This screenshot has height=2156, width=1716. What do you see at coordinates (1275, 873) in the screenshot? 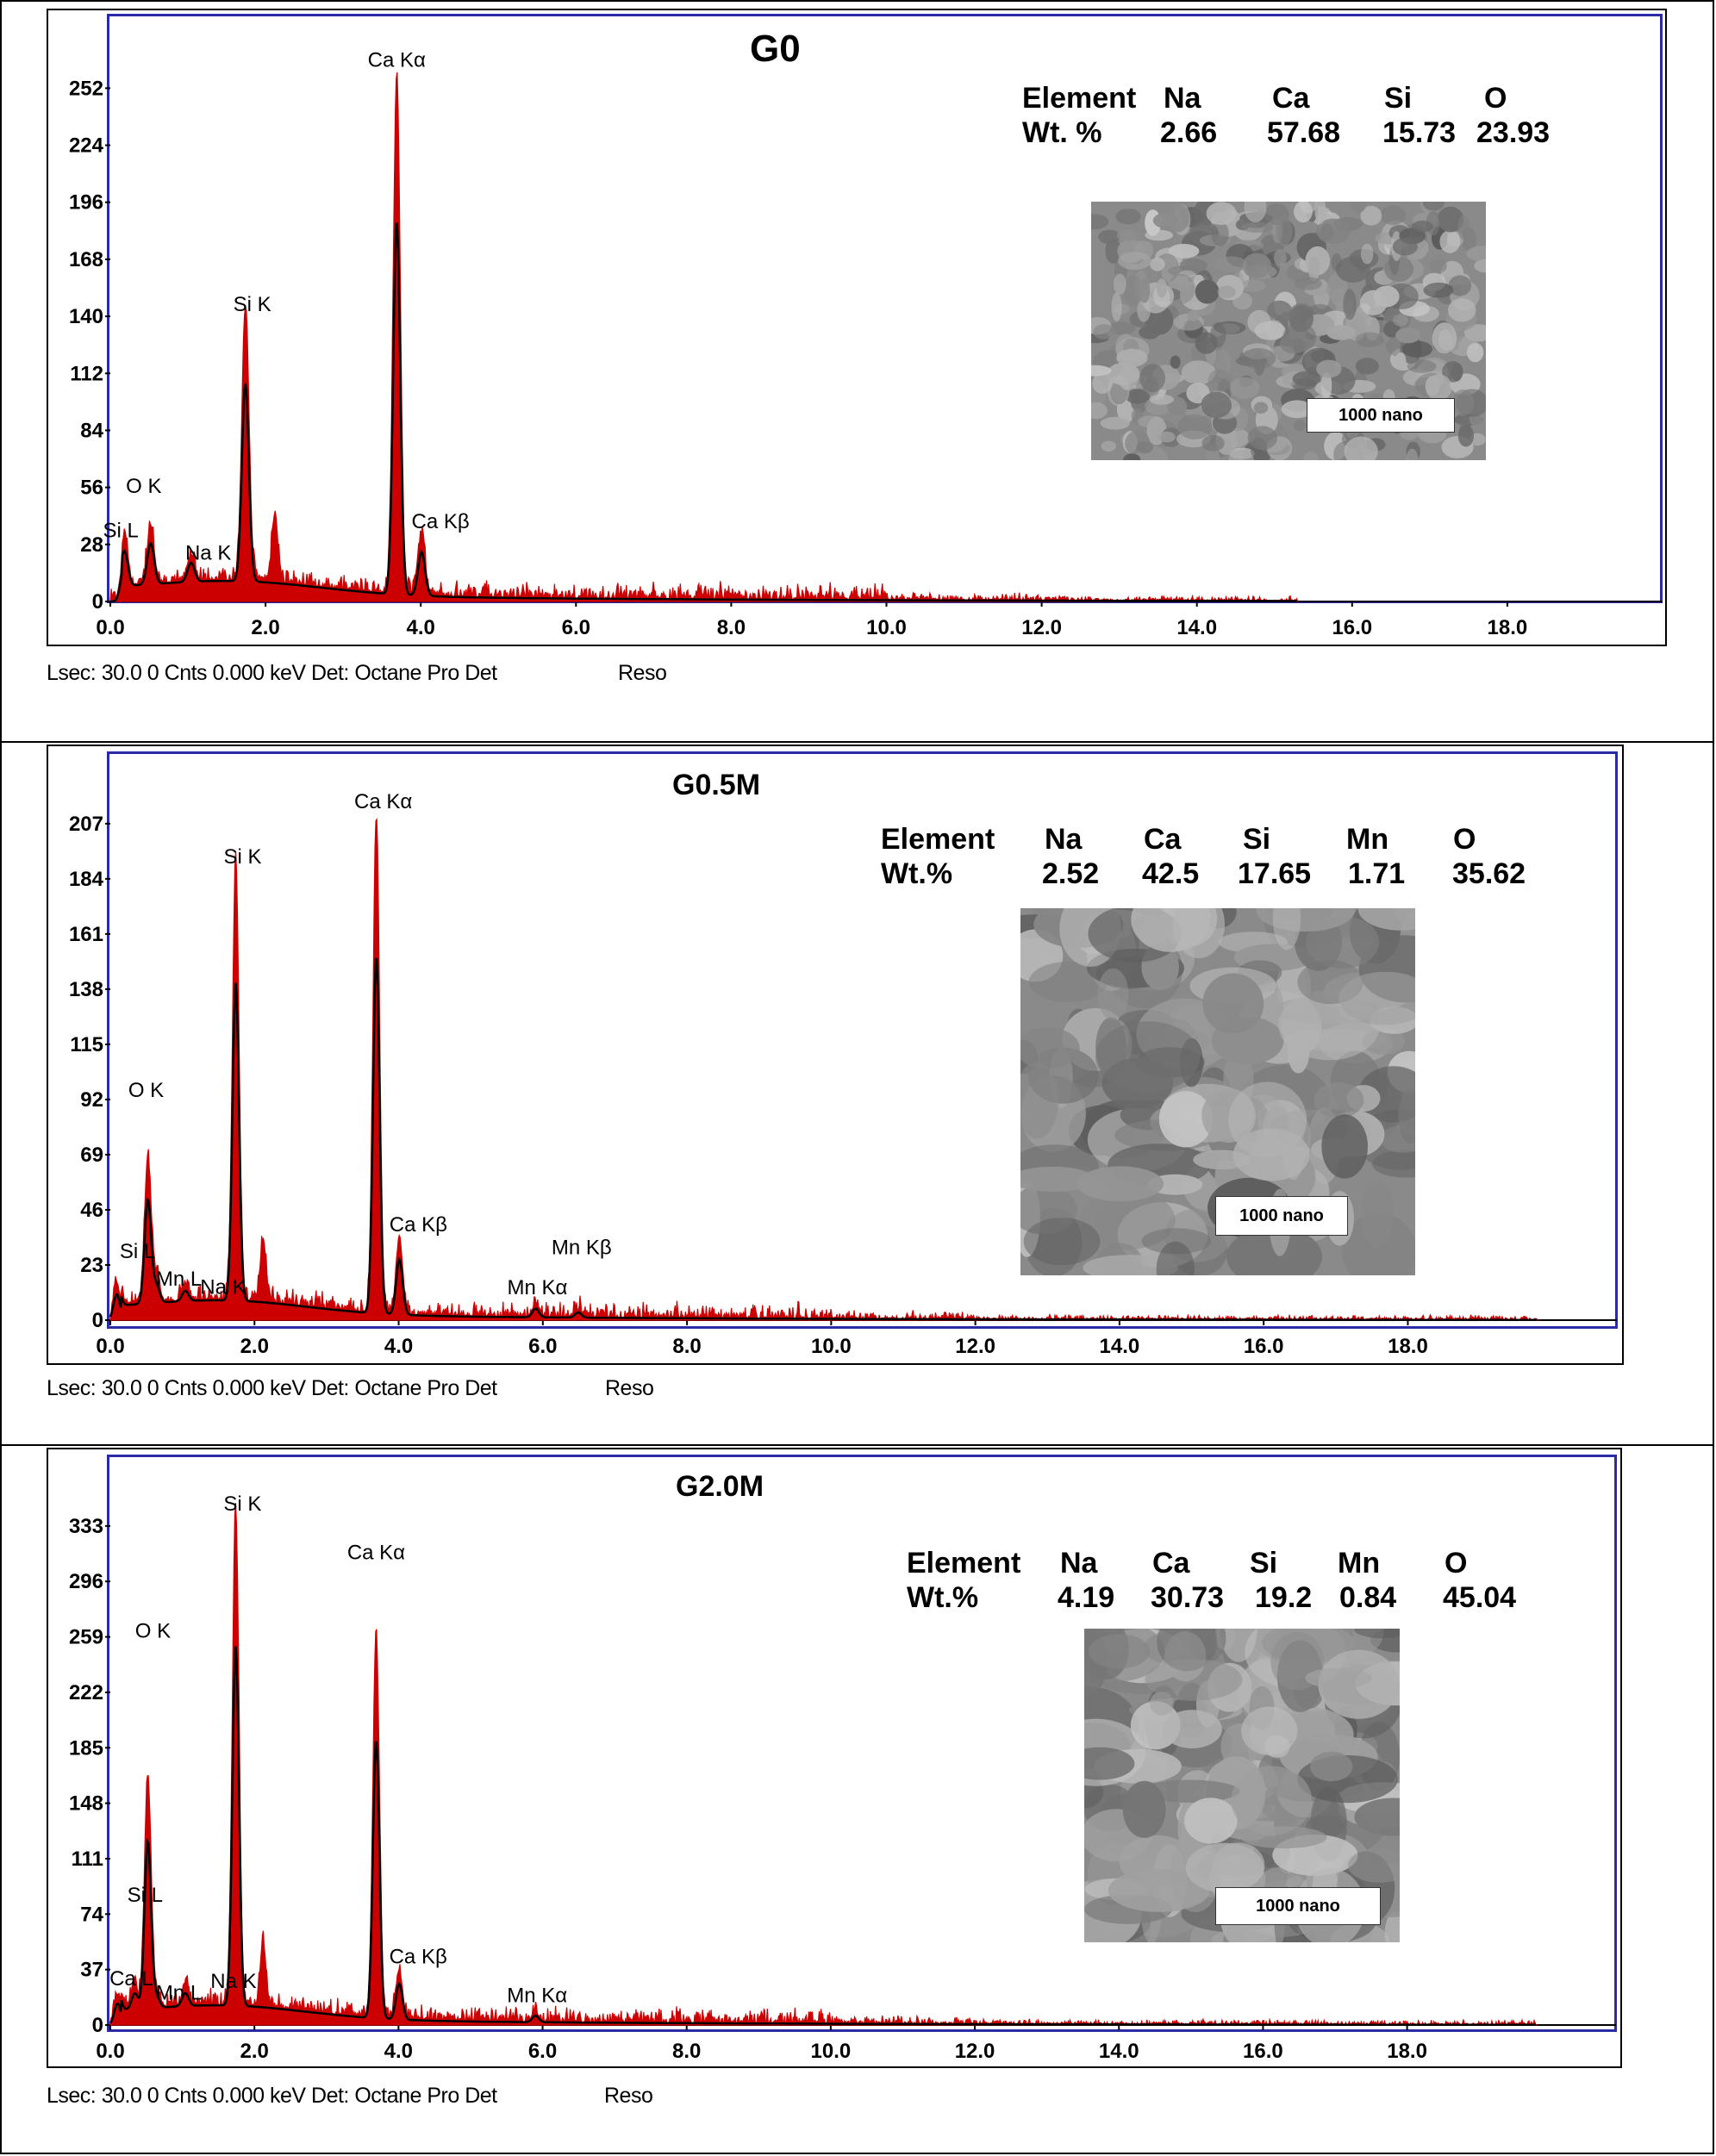
I see `composition-value-cell: 17.65` at bounding box center [1275, 873].